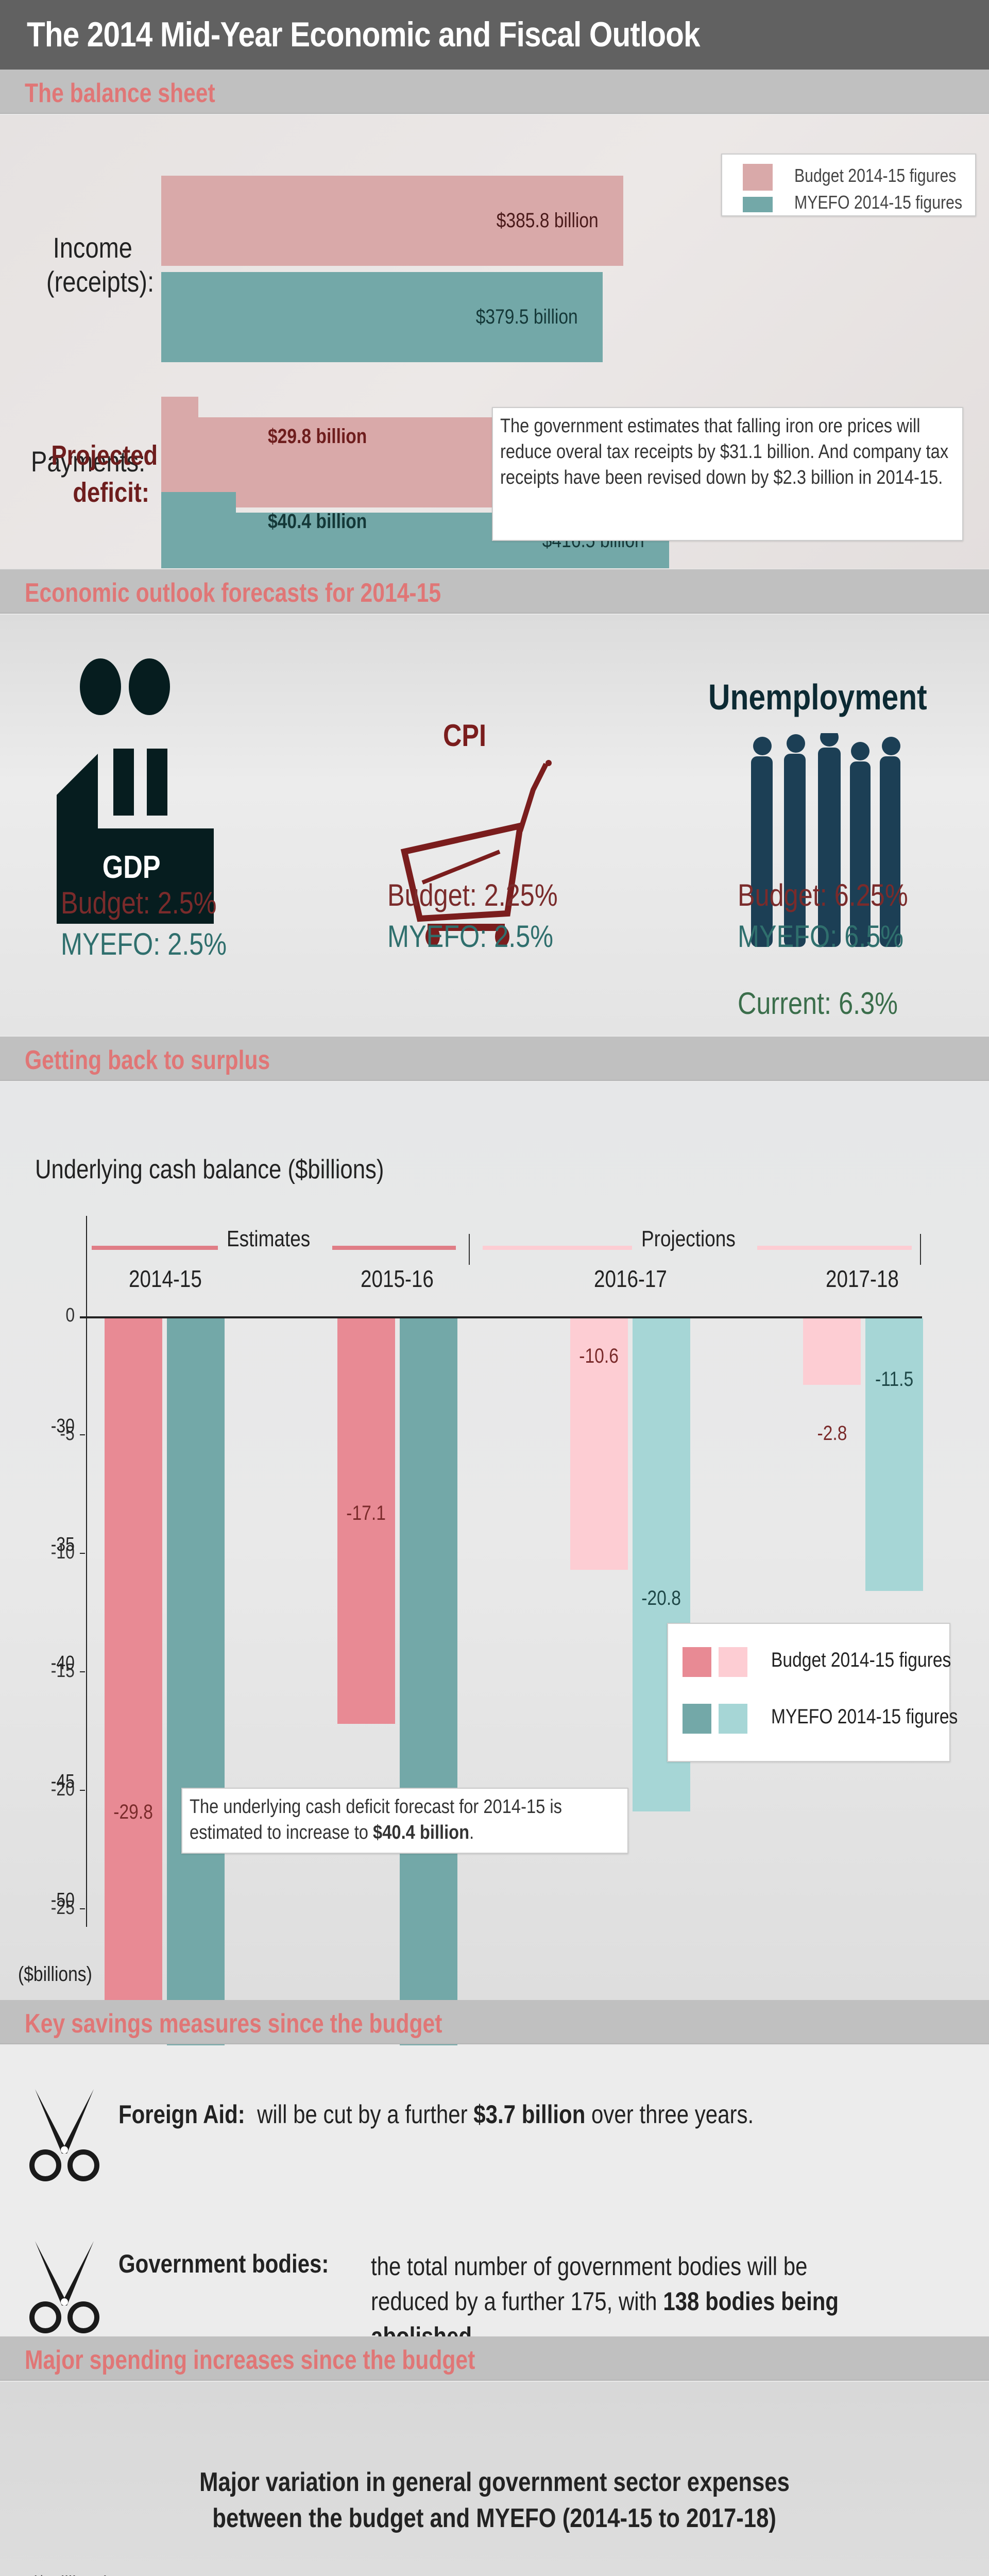  I want to click on section-header-surplus: Getting back to surplus, so click(494, 1059).